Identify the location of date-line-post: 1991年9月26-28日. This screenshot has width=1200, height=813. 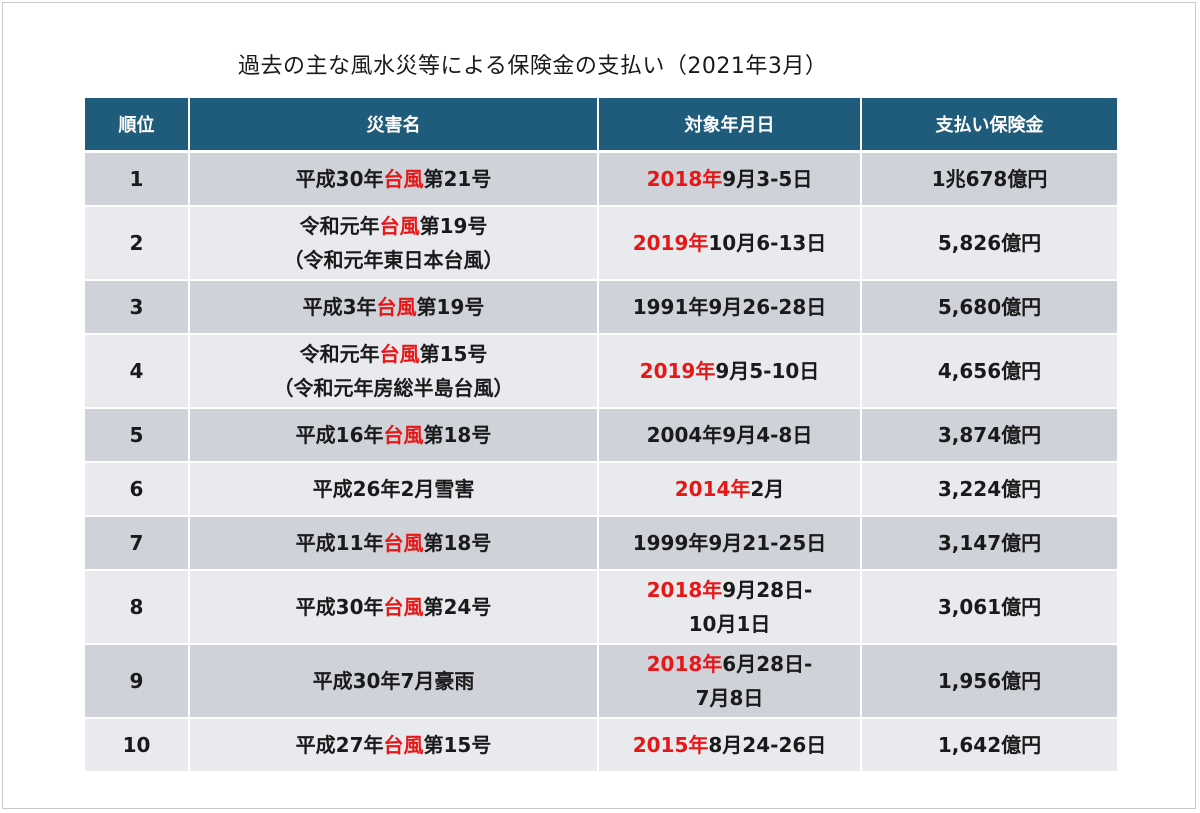
(729, 307).